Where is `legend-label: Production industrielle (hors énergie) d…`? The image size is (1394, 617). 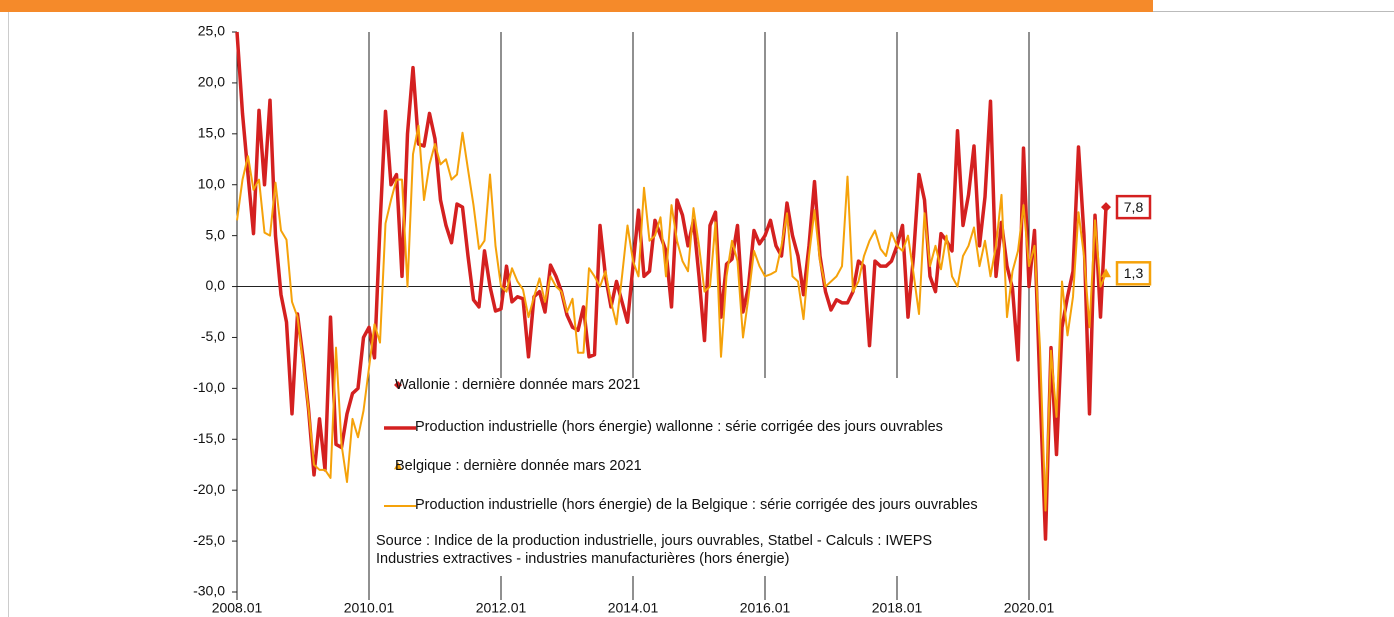
legend-label: Production industrielle (hors énergie) d… is located at coordinates (696, 505).